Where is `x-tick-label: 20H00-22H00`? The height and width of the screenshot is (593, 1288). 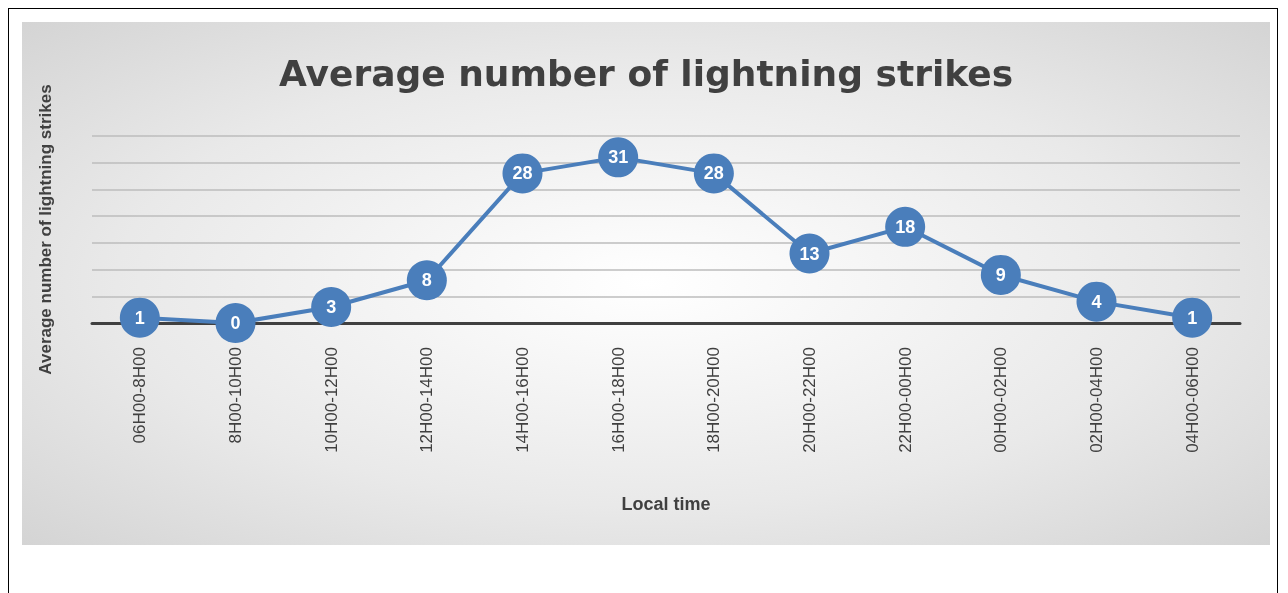 x-tick-label: 20H00-22H00 is located at coordinates (809, 400).